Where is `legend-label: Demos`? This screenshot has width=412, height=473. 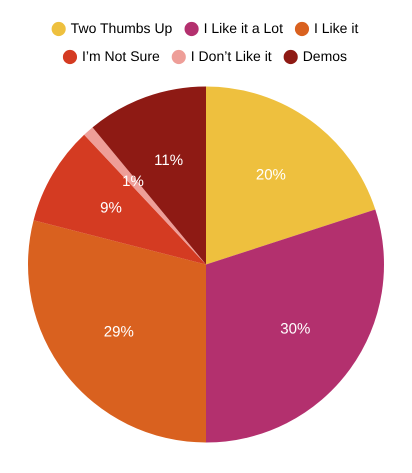
legend-label: Demos is located at coordinates (325, 56).